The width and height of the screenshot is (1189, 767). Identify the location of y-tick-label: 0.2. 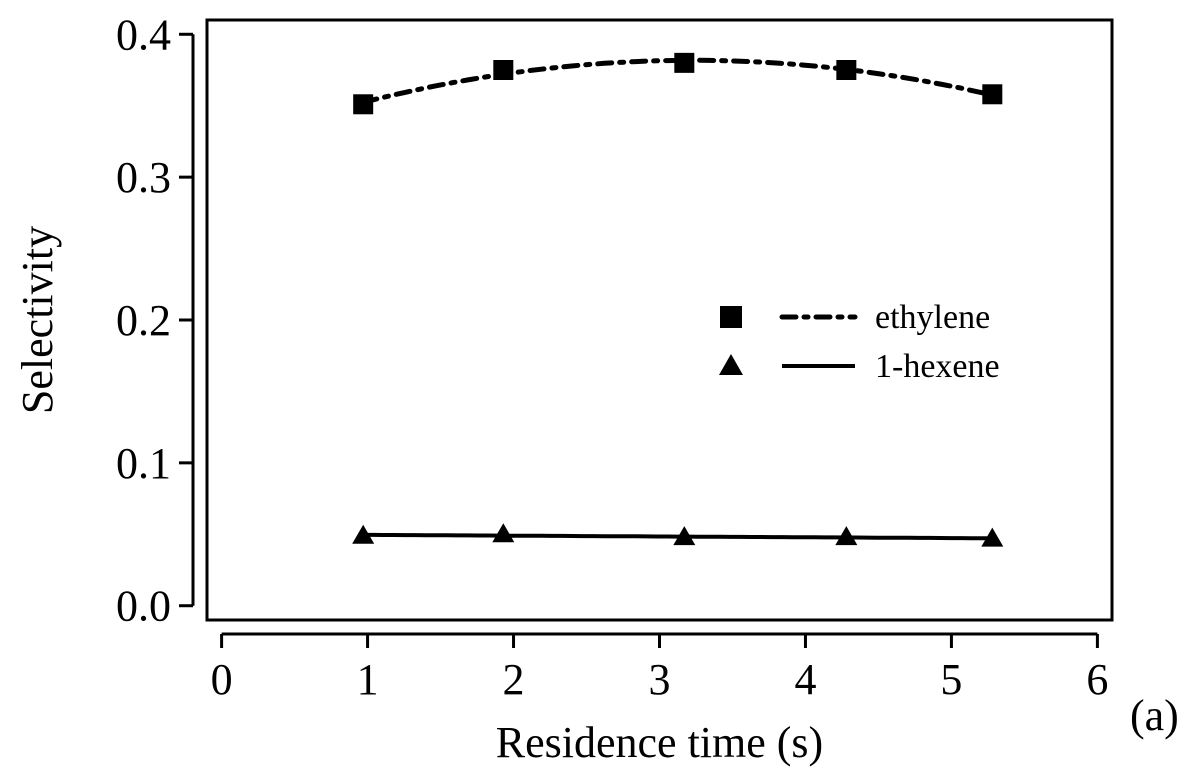
(143, 320).